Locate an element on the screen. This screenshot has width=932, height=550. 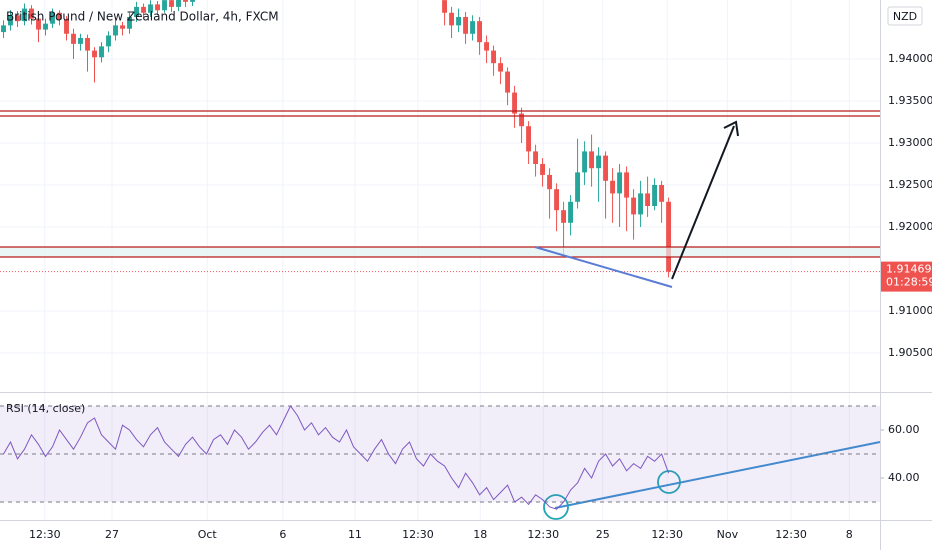
arrow-head is located at coordinates (731, 128).